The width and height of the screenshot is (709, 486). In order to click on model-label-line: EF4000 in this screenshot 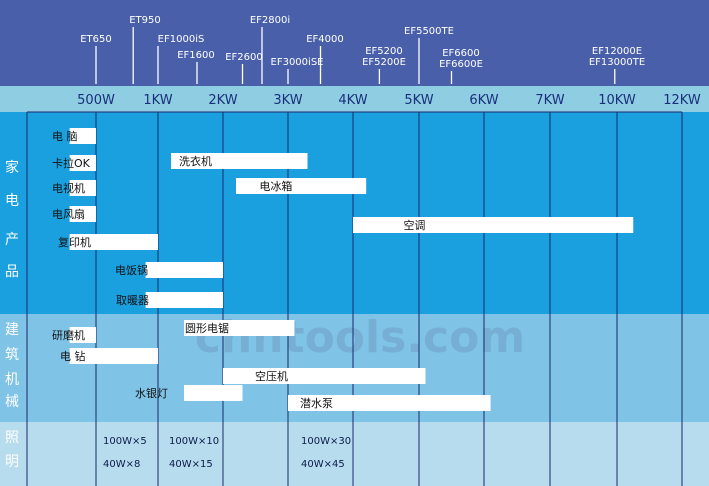, I will do `click(325, 39)`.